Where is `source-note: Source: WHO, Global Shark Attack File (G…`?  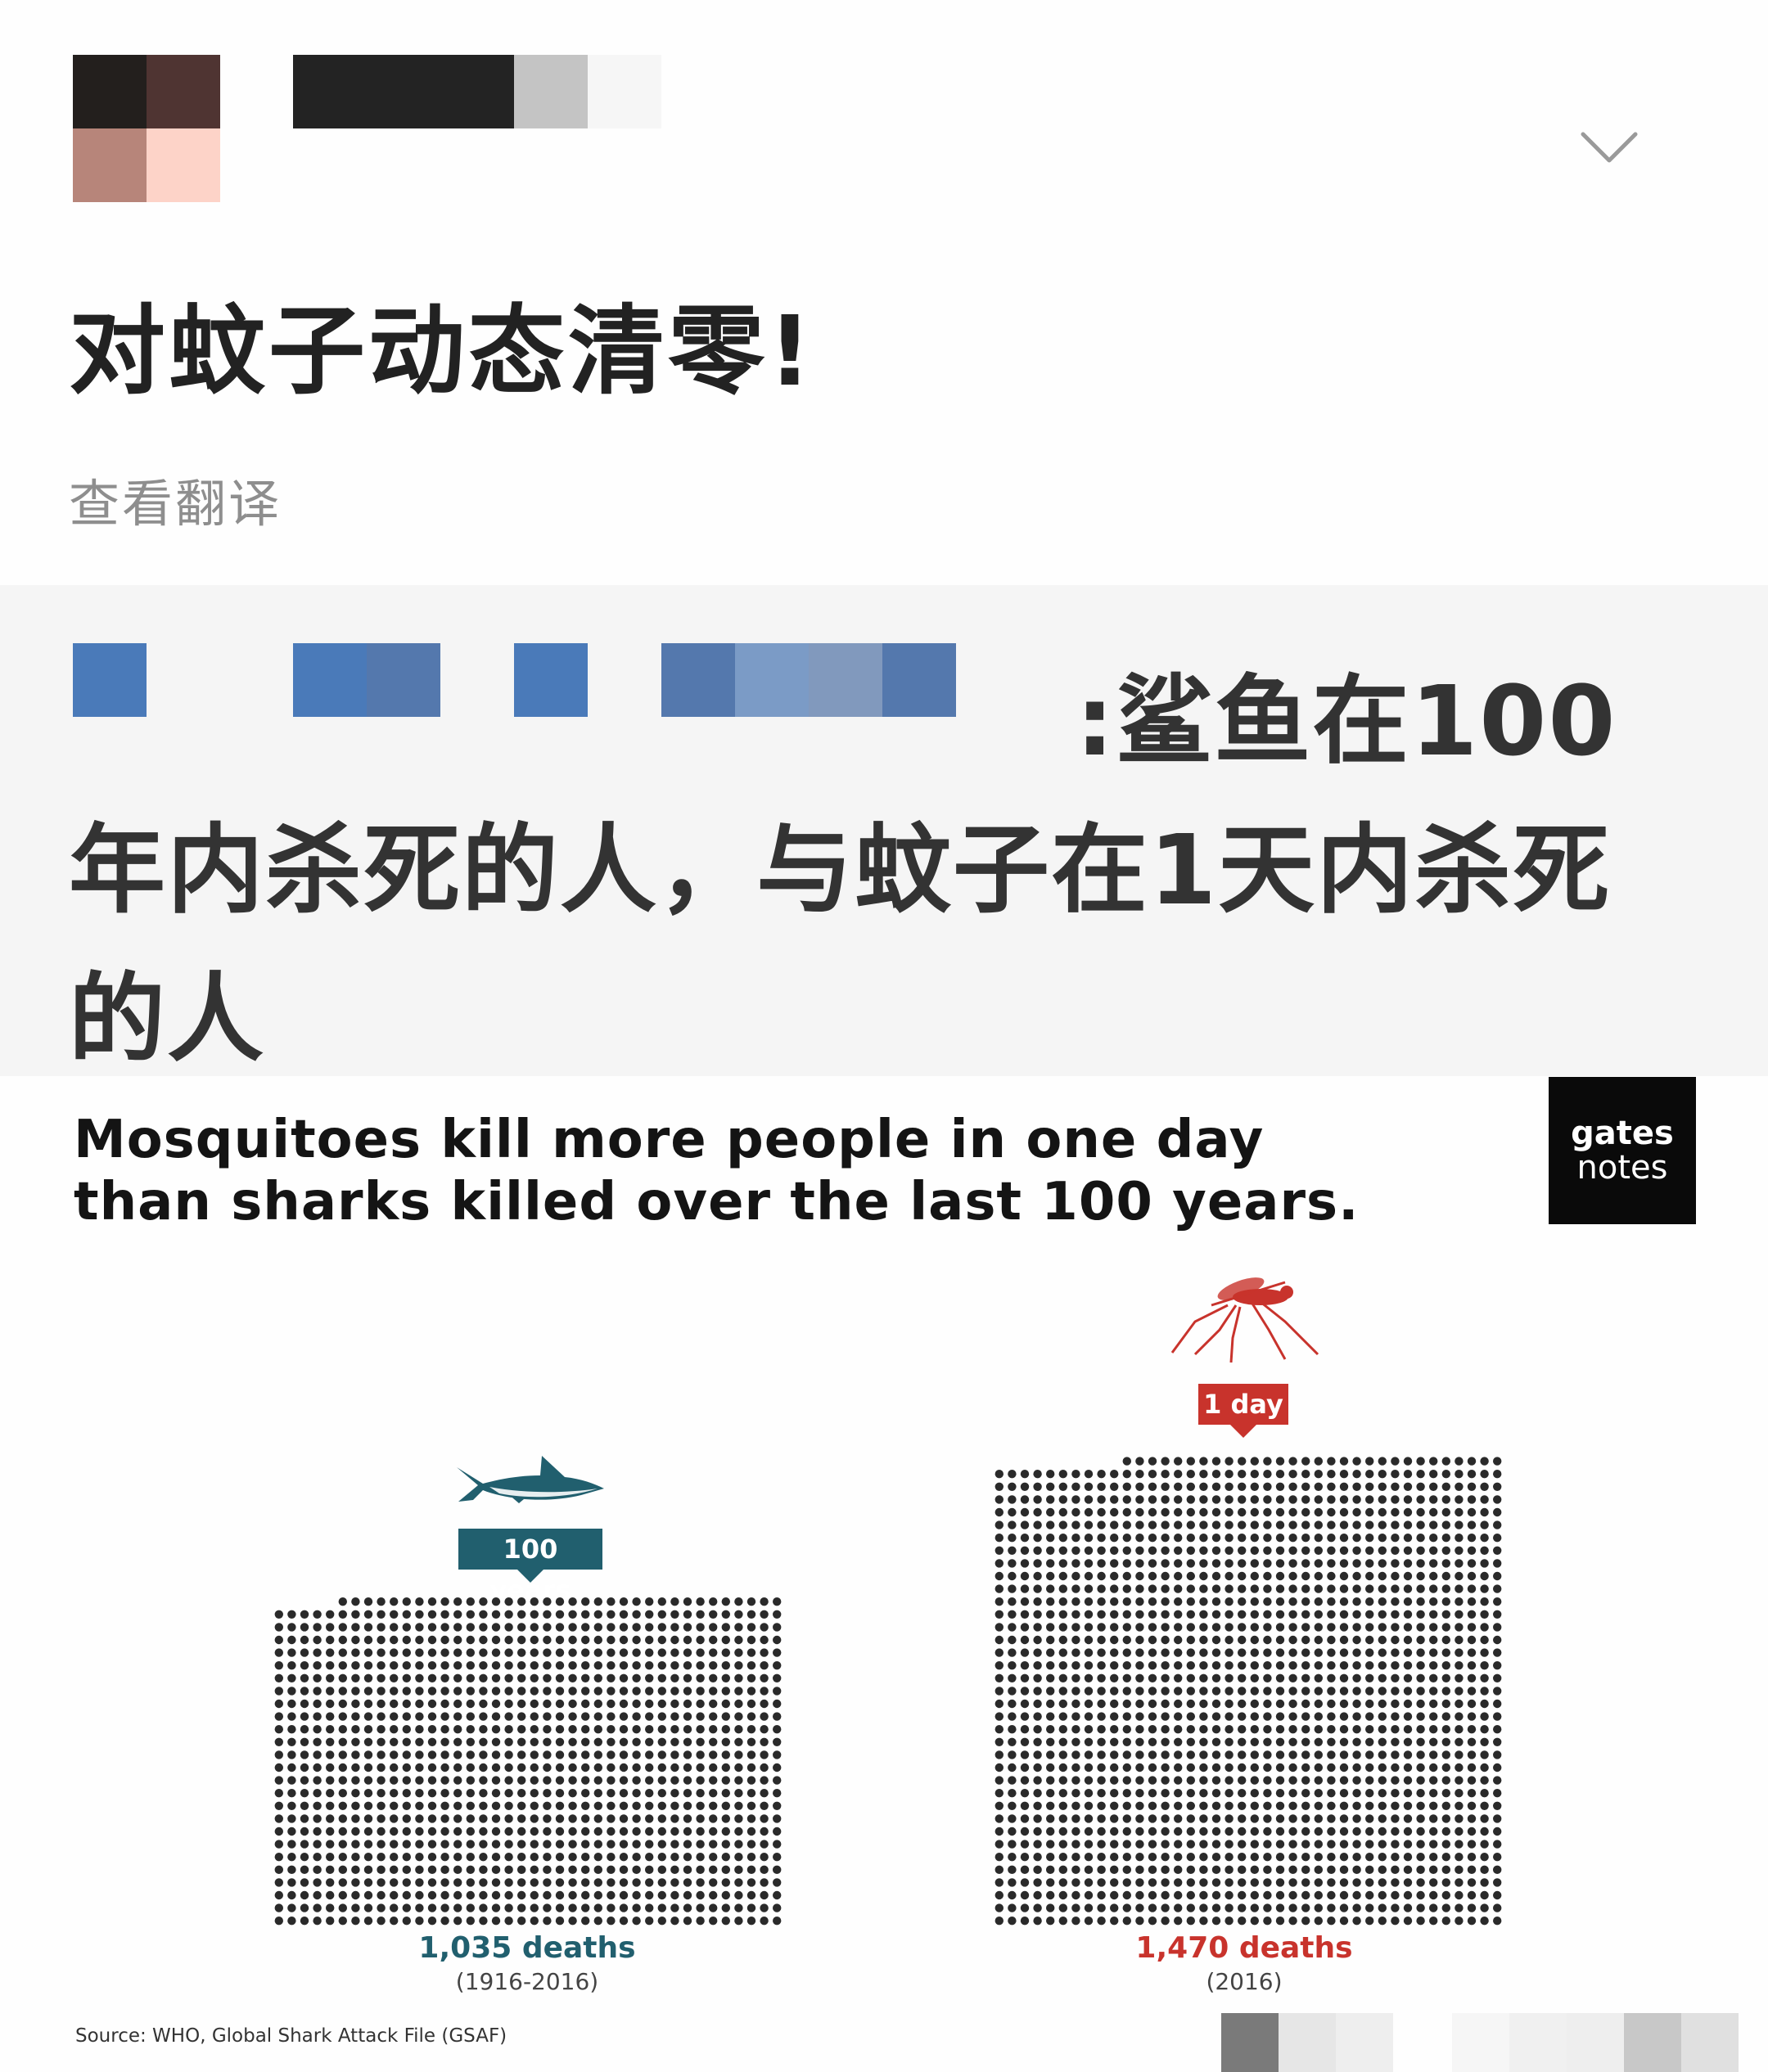 source-note: Source: WHO, Global Shark Attack File (G… is located at coordinates (291, 2036).